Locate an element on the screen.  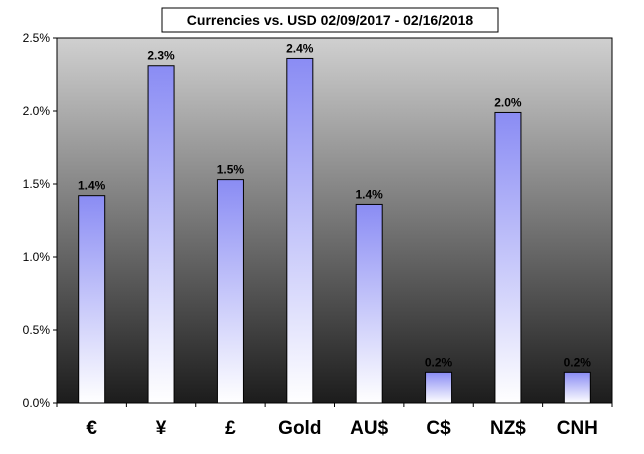
y-tick-label: 2.5% is located at coordinates (37, 38).